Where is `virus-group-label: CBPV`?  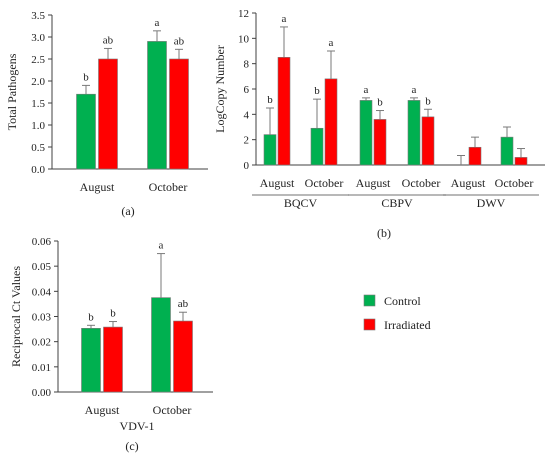 virus-group-label: CBPV is located at coordinates (397, 203).